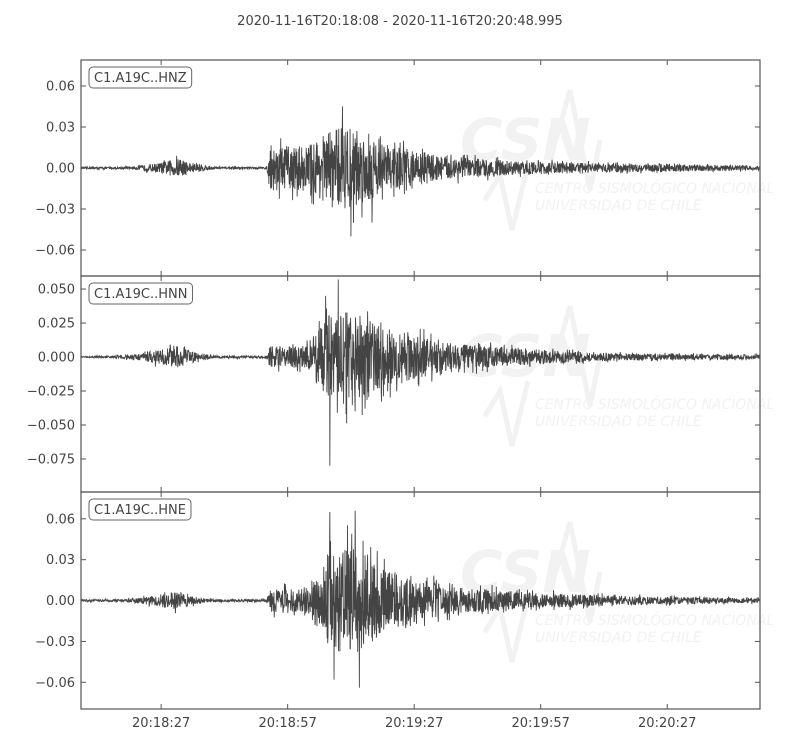 Image resolution: width=800 pixels, height=754 pixels. Describe the element at coordinates (56, 324) in the screenshot. I see `y-tick-label: 0.025` at that location.